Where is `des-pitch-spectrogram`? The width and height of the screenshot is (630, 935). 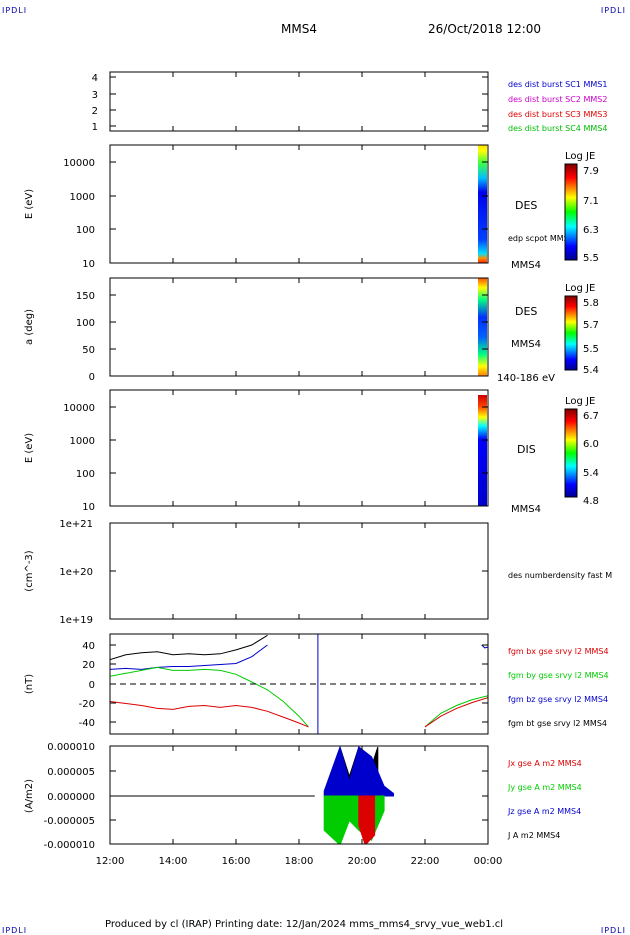 des-pitch-spectrogram is located at coordinates (482, 327).